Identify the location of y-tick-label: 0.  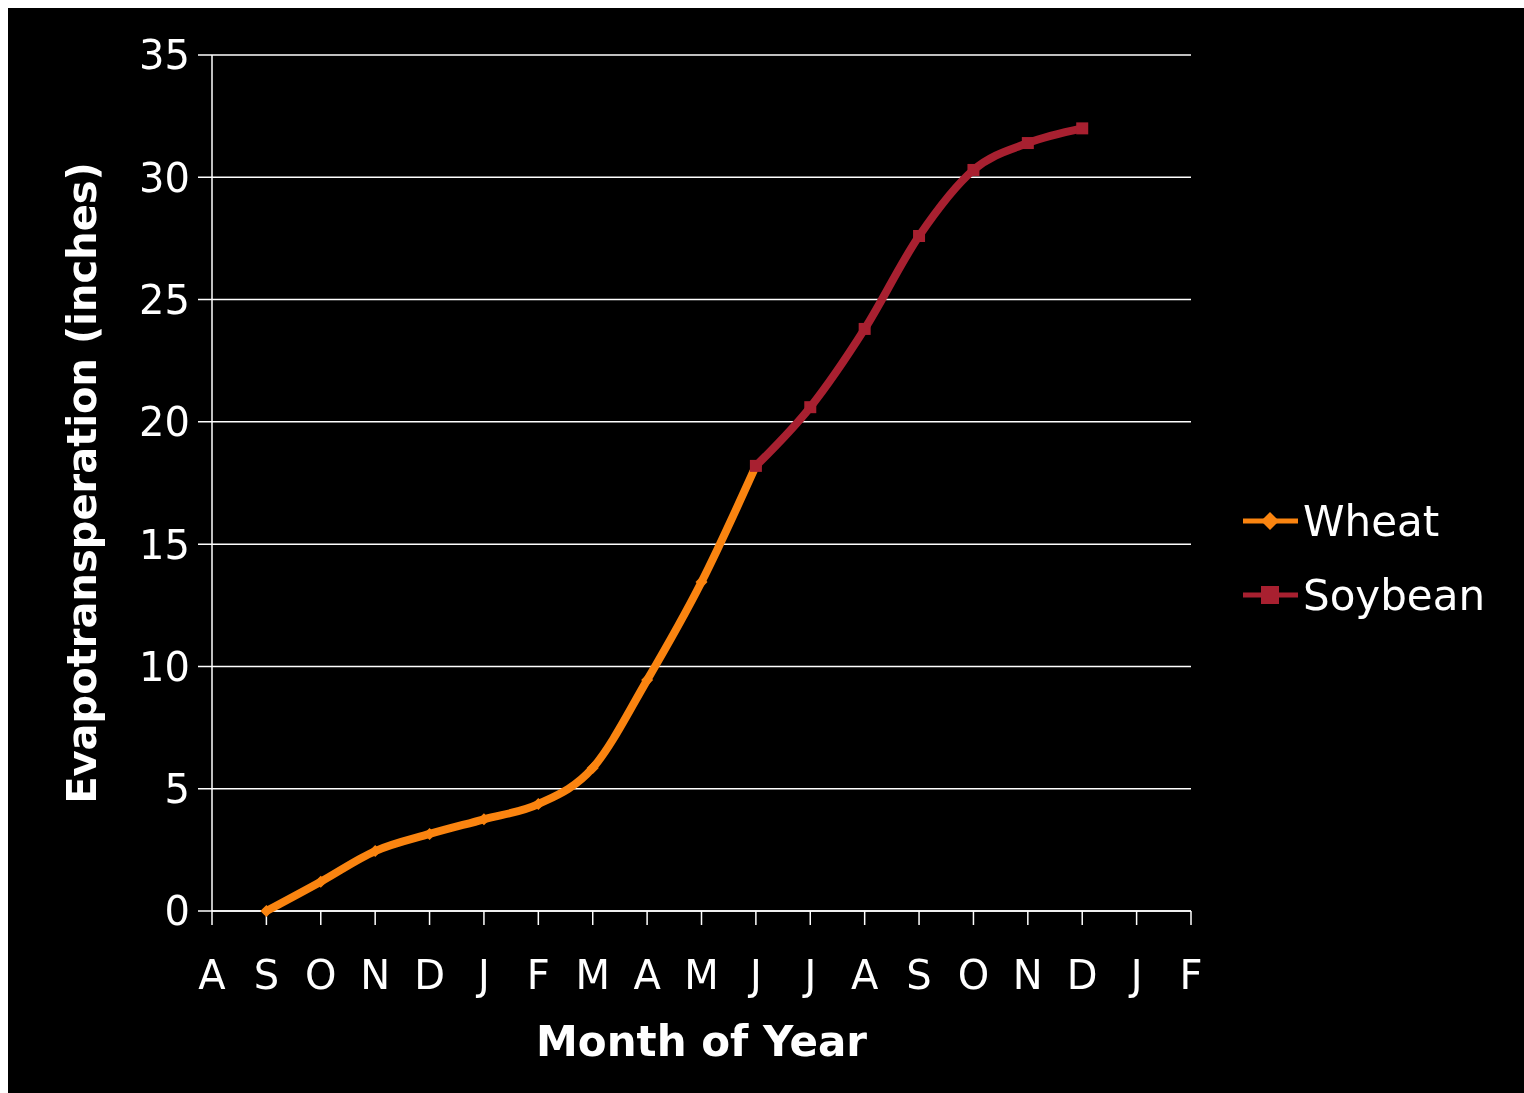
(177, 911).